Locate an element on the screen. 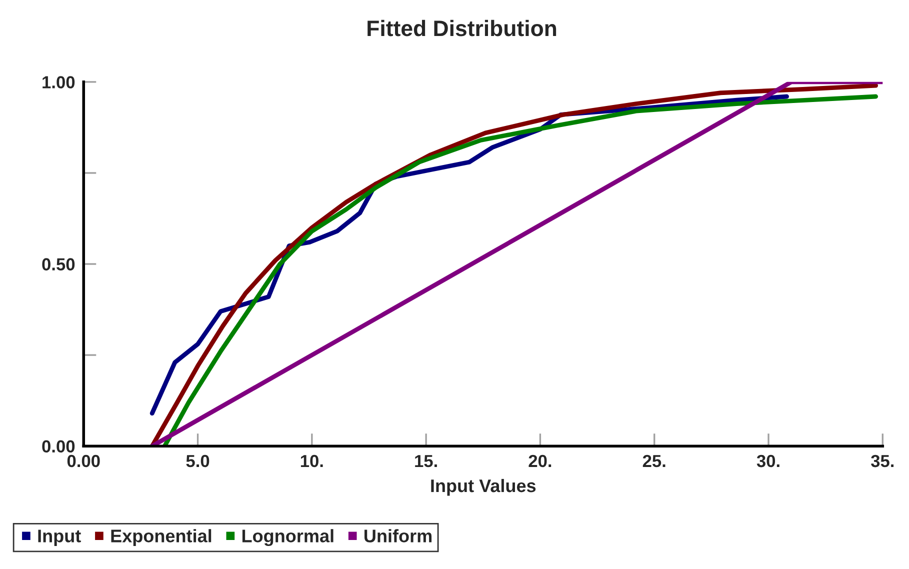 This screenshot has height=569, width=909. x-tick-label: 0.00 is located at coordinates (83, 461).